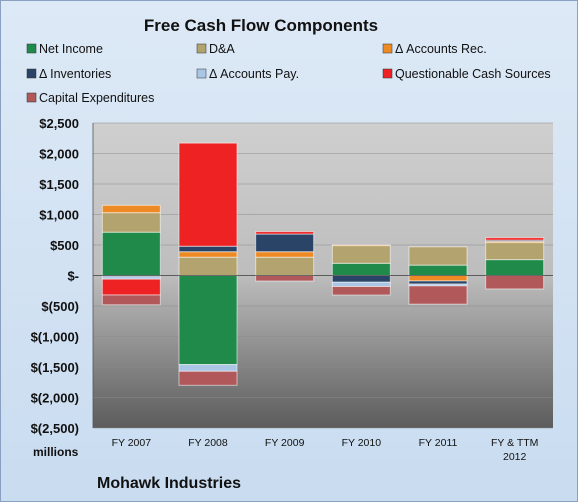 Image resolution: width=578 pixels, height=502 pixels. I want to click on legend-label: D&A, so click(222, 49).